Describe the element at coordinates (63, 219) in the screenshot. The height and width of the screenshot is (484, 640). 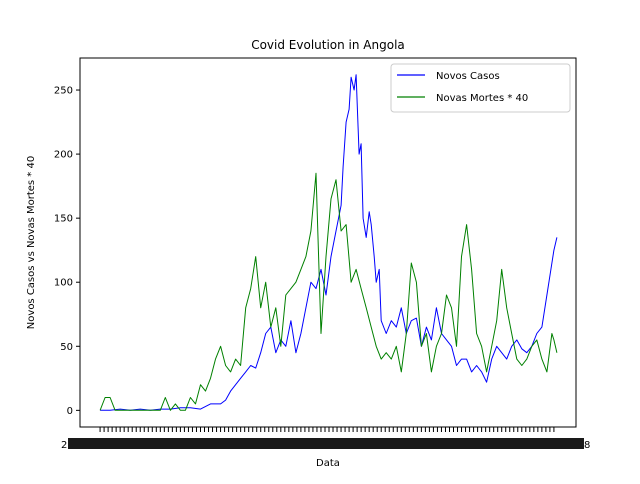
I see `y-tick-label: 150` at that location.